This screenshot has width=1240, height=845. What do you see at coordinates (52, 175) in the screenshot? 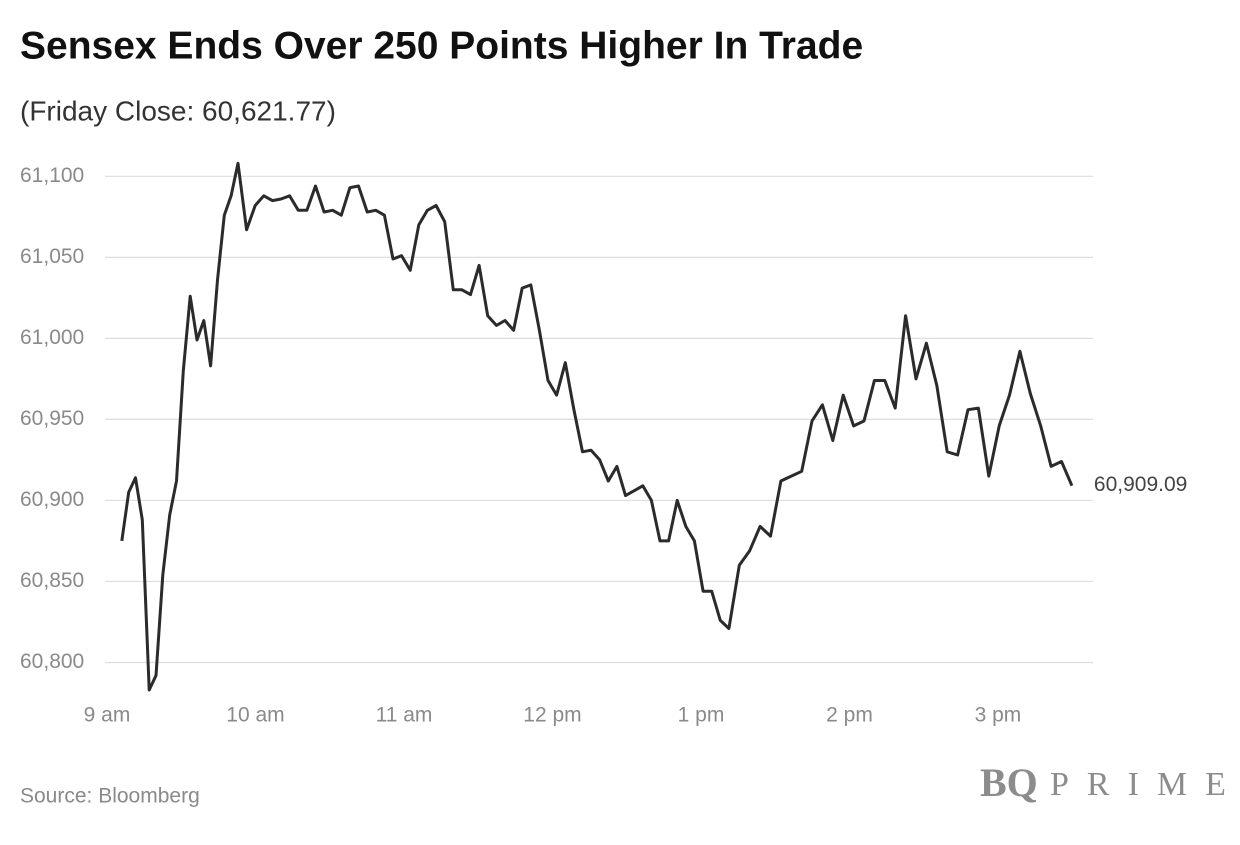
I see `y-tick-label: 61,100` at bounding box center [52, 175].